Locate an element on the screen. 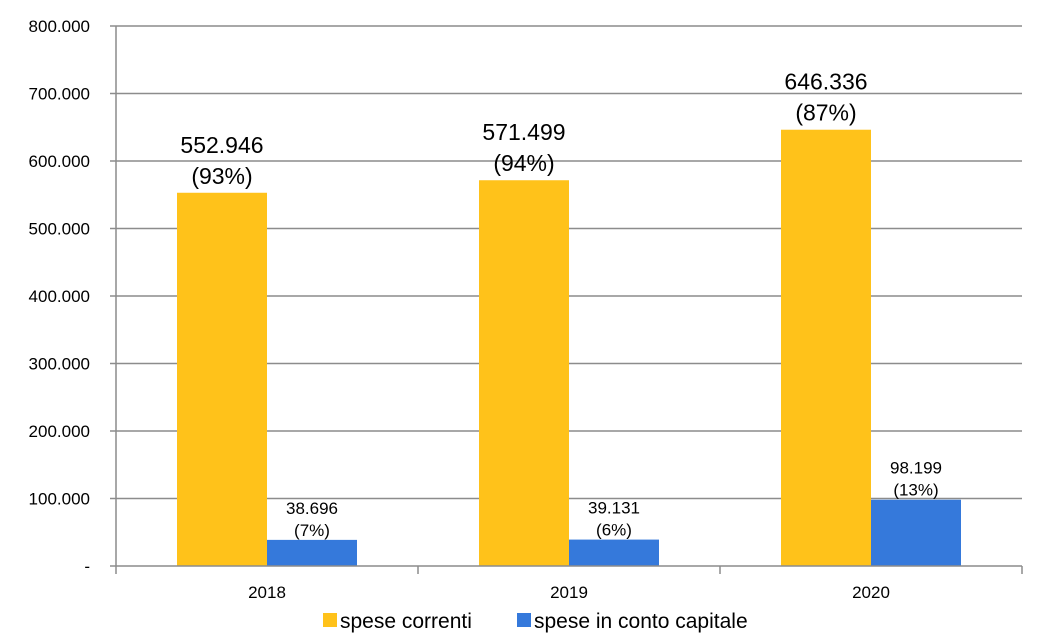  data-label-percent: (94%) is located at coordinates (523, 163).